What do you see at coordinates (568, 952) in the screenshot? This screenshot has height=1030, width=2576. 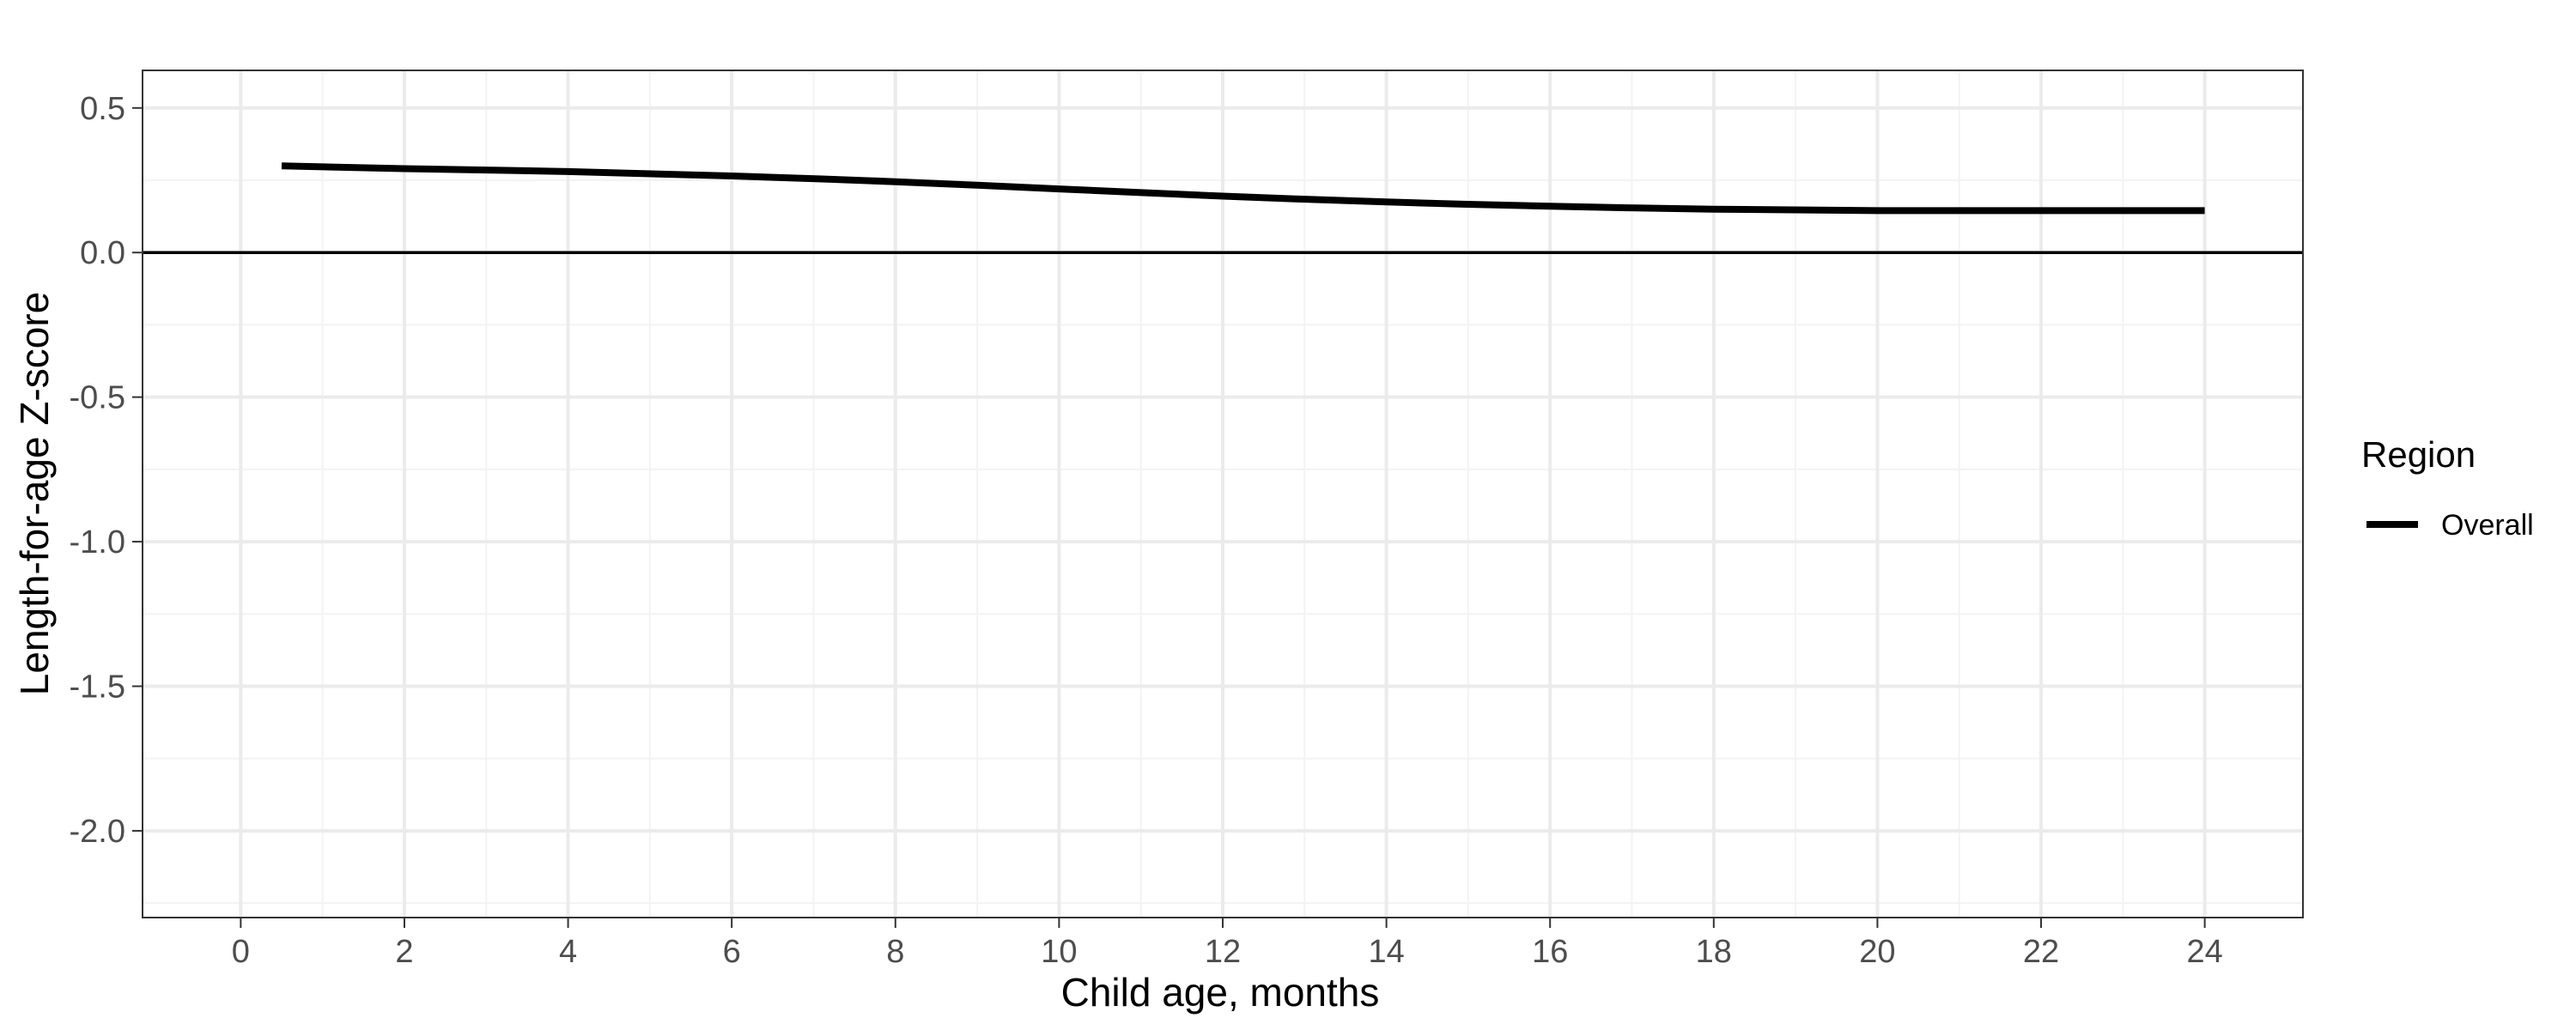 I see `x-tick-label: 4` at bounding box center [568, 952].